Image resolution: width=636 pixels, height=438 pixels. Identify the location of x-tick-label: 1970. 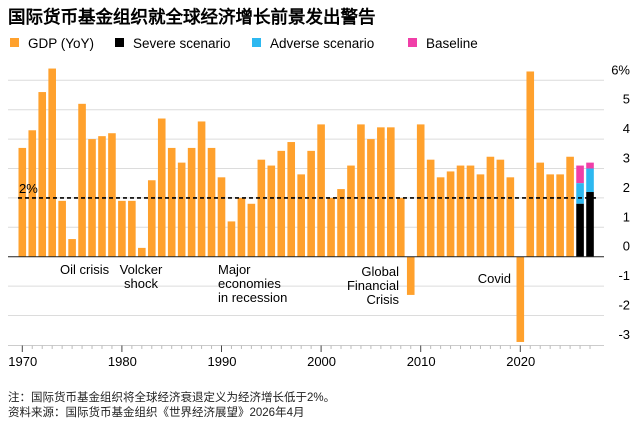
(22, 361).